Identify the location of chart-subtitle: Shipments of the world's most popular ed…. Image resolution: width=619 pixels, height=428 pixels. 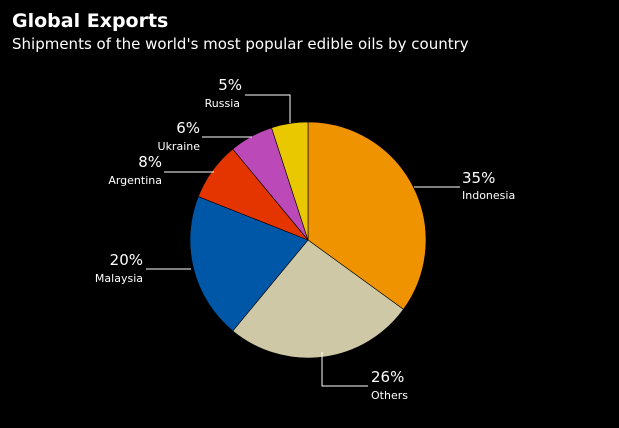
(240, 44).